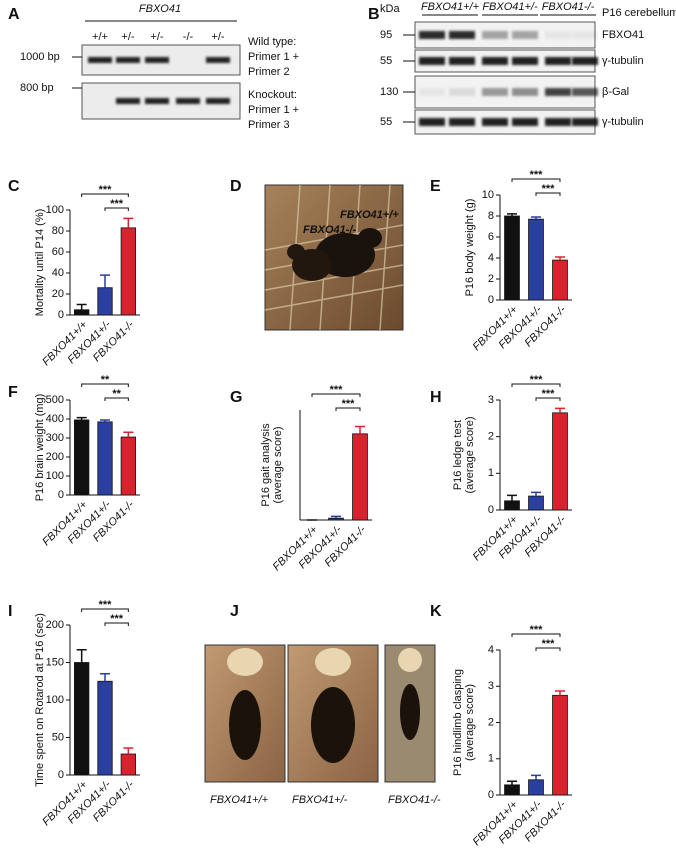 The height and width of the screenshot is (852, 676). What do you see at coordinates (435, 186) in the screenshot?
I see `panel-letter: E` at bounding box center [435, 186].